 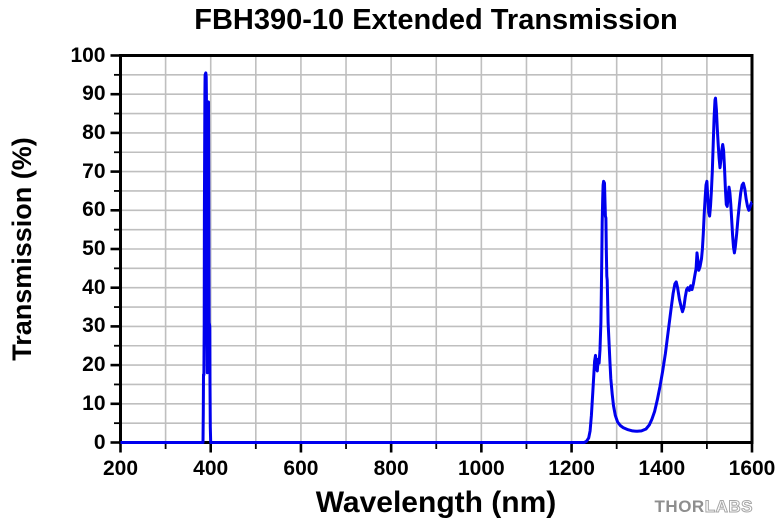 What do you see at coordinates (391, 468) in the screenshot?
I see `x-tick-label: 800` at bounding box center [391, 468].